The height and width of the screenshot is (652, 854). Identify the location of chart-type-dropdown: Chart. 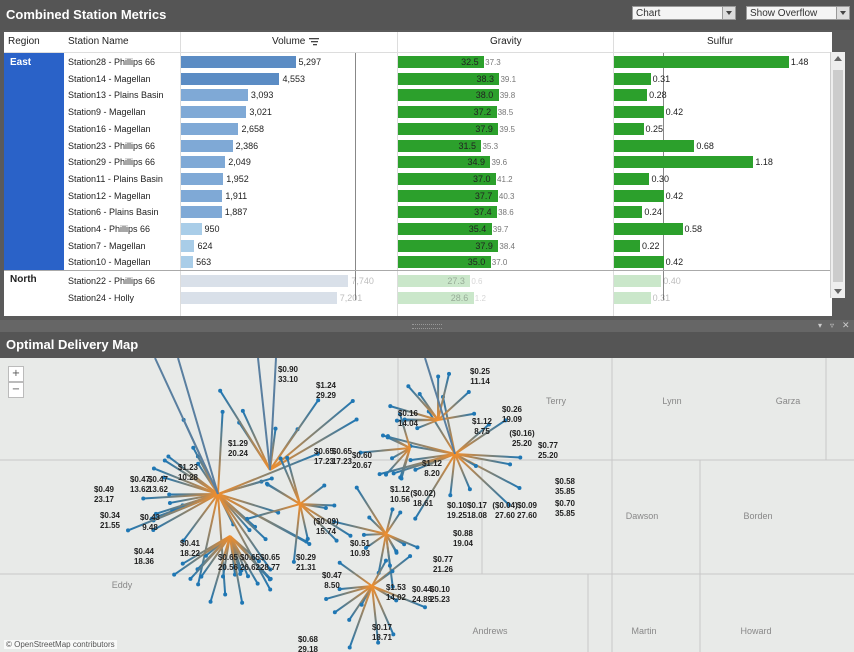
(684, 13).